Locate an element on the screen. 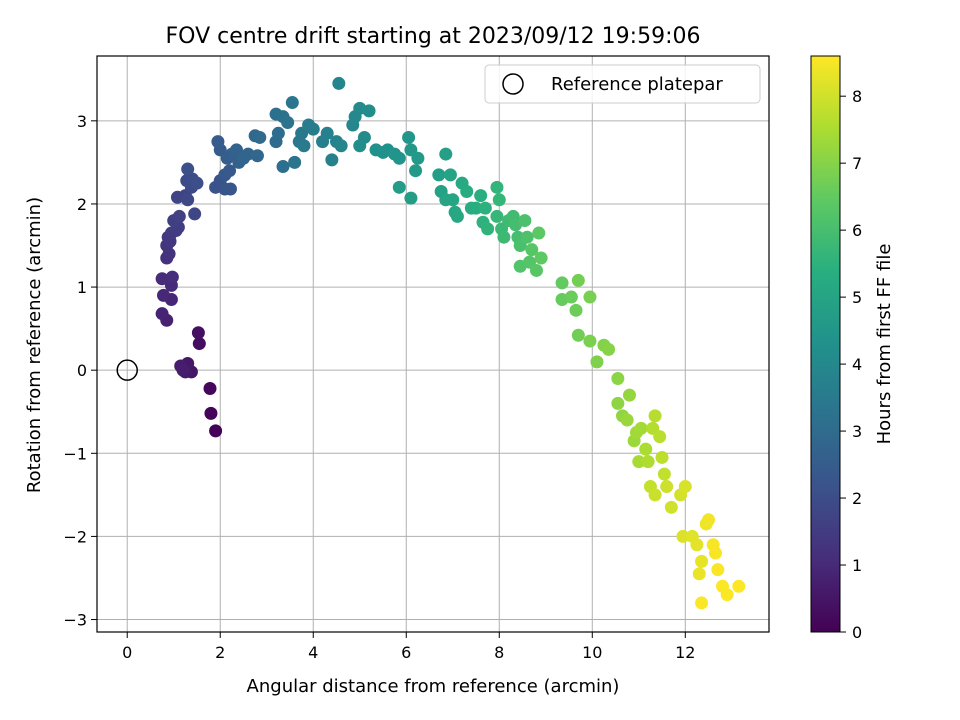  colorbar-gradient is located at coordinates (825, 344).